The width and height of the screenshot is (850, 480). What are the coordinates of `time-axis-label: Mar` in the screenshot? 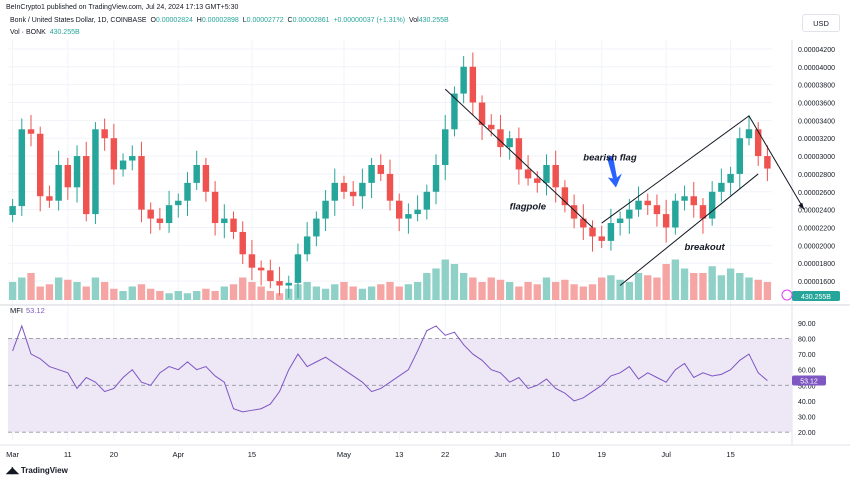 It's located at (12, 454).